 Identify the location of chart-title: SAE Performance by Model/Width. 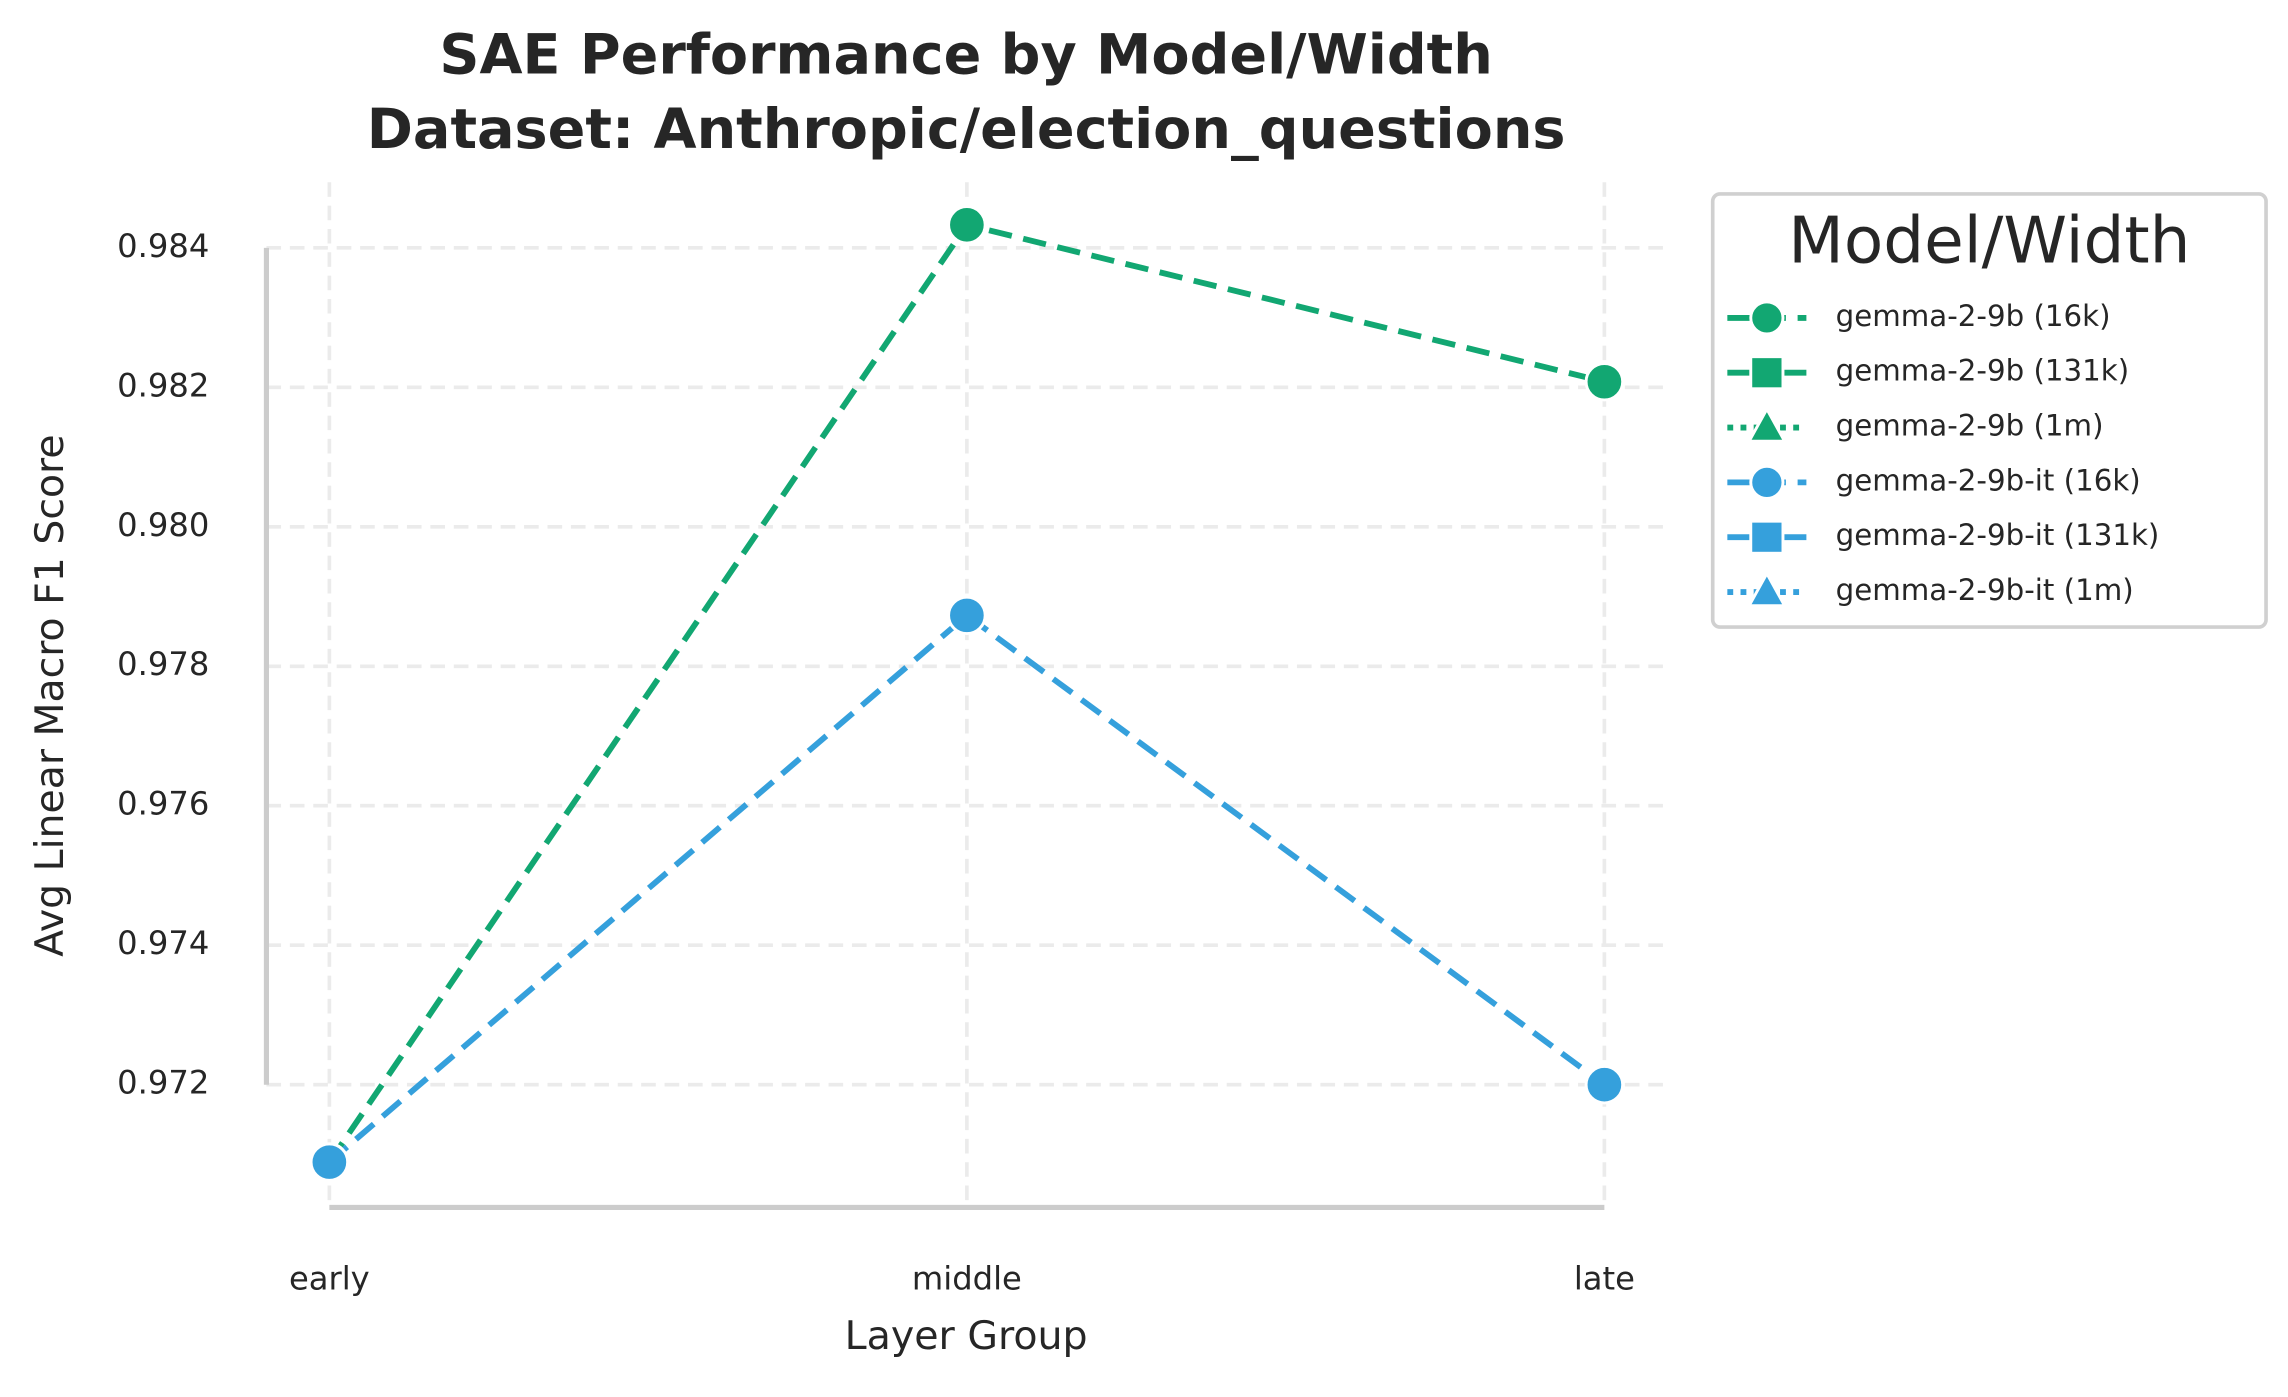
(965, 55).